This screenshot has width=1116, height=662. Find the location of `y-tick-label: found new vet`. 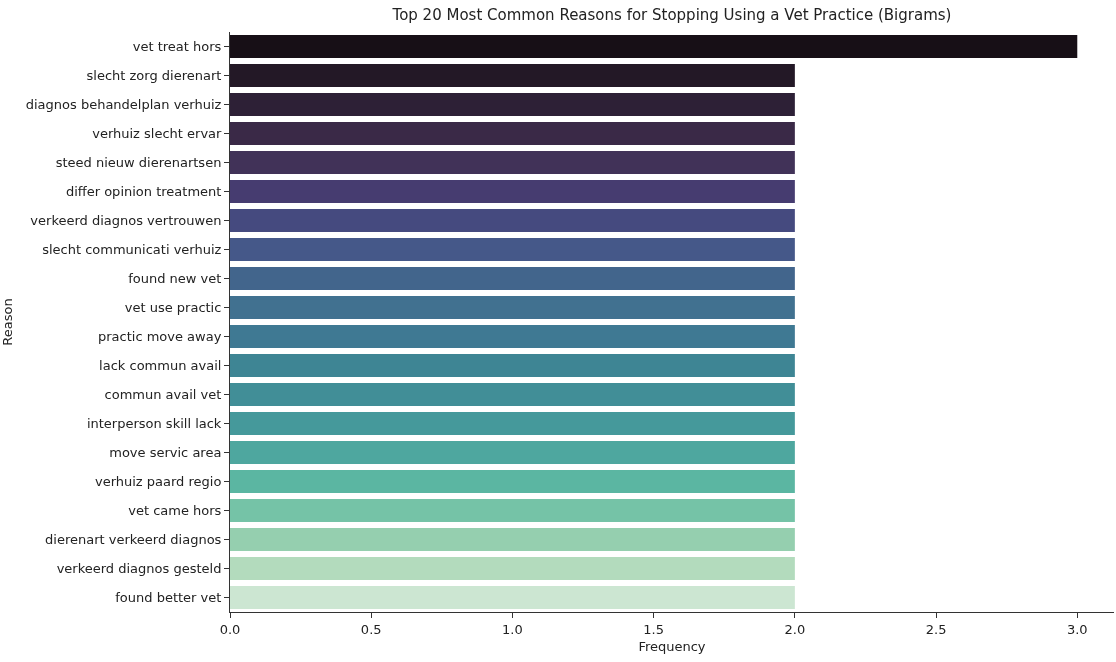

y-tick-label: found new vet is located at coordinates (175, 279).